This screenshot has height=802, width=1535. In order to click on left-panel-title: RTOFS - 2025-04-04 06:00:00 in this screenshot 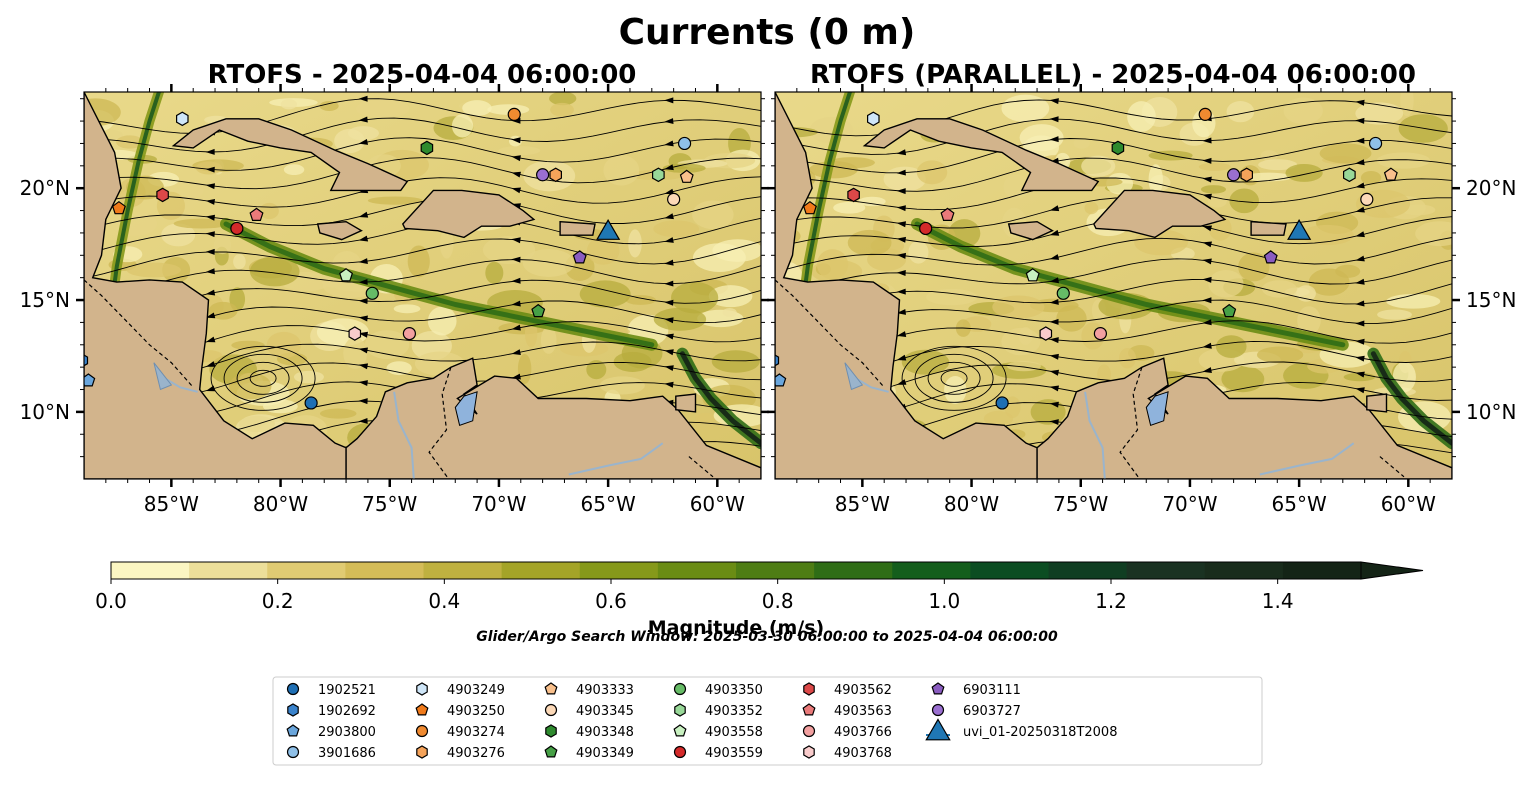, I will do `click(422, 75)`.